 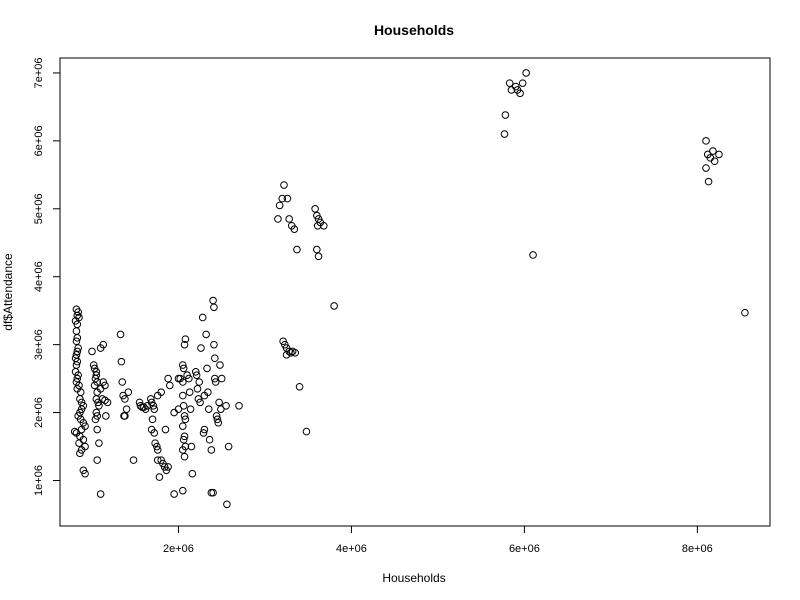 What do you see at coordinates (8, 292) in the screenshot?
I see `y-axis-label: df$Attendance` at bounding box center [8, 292].